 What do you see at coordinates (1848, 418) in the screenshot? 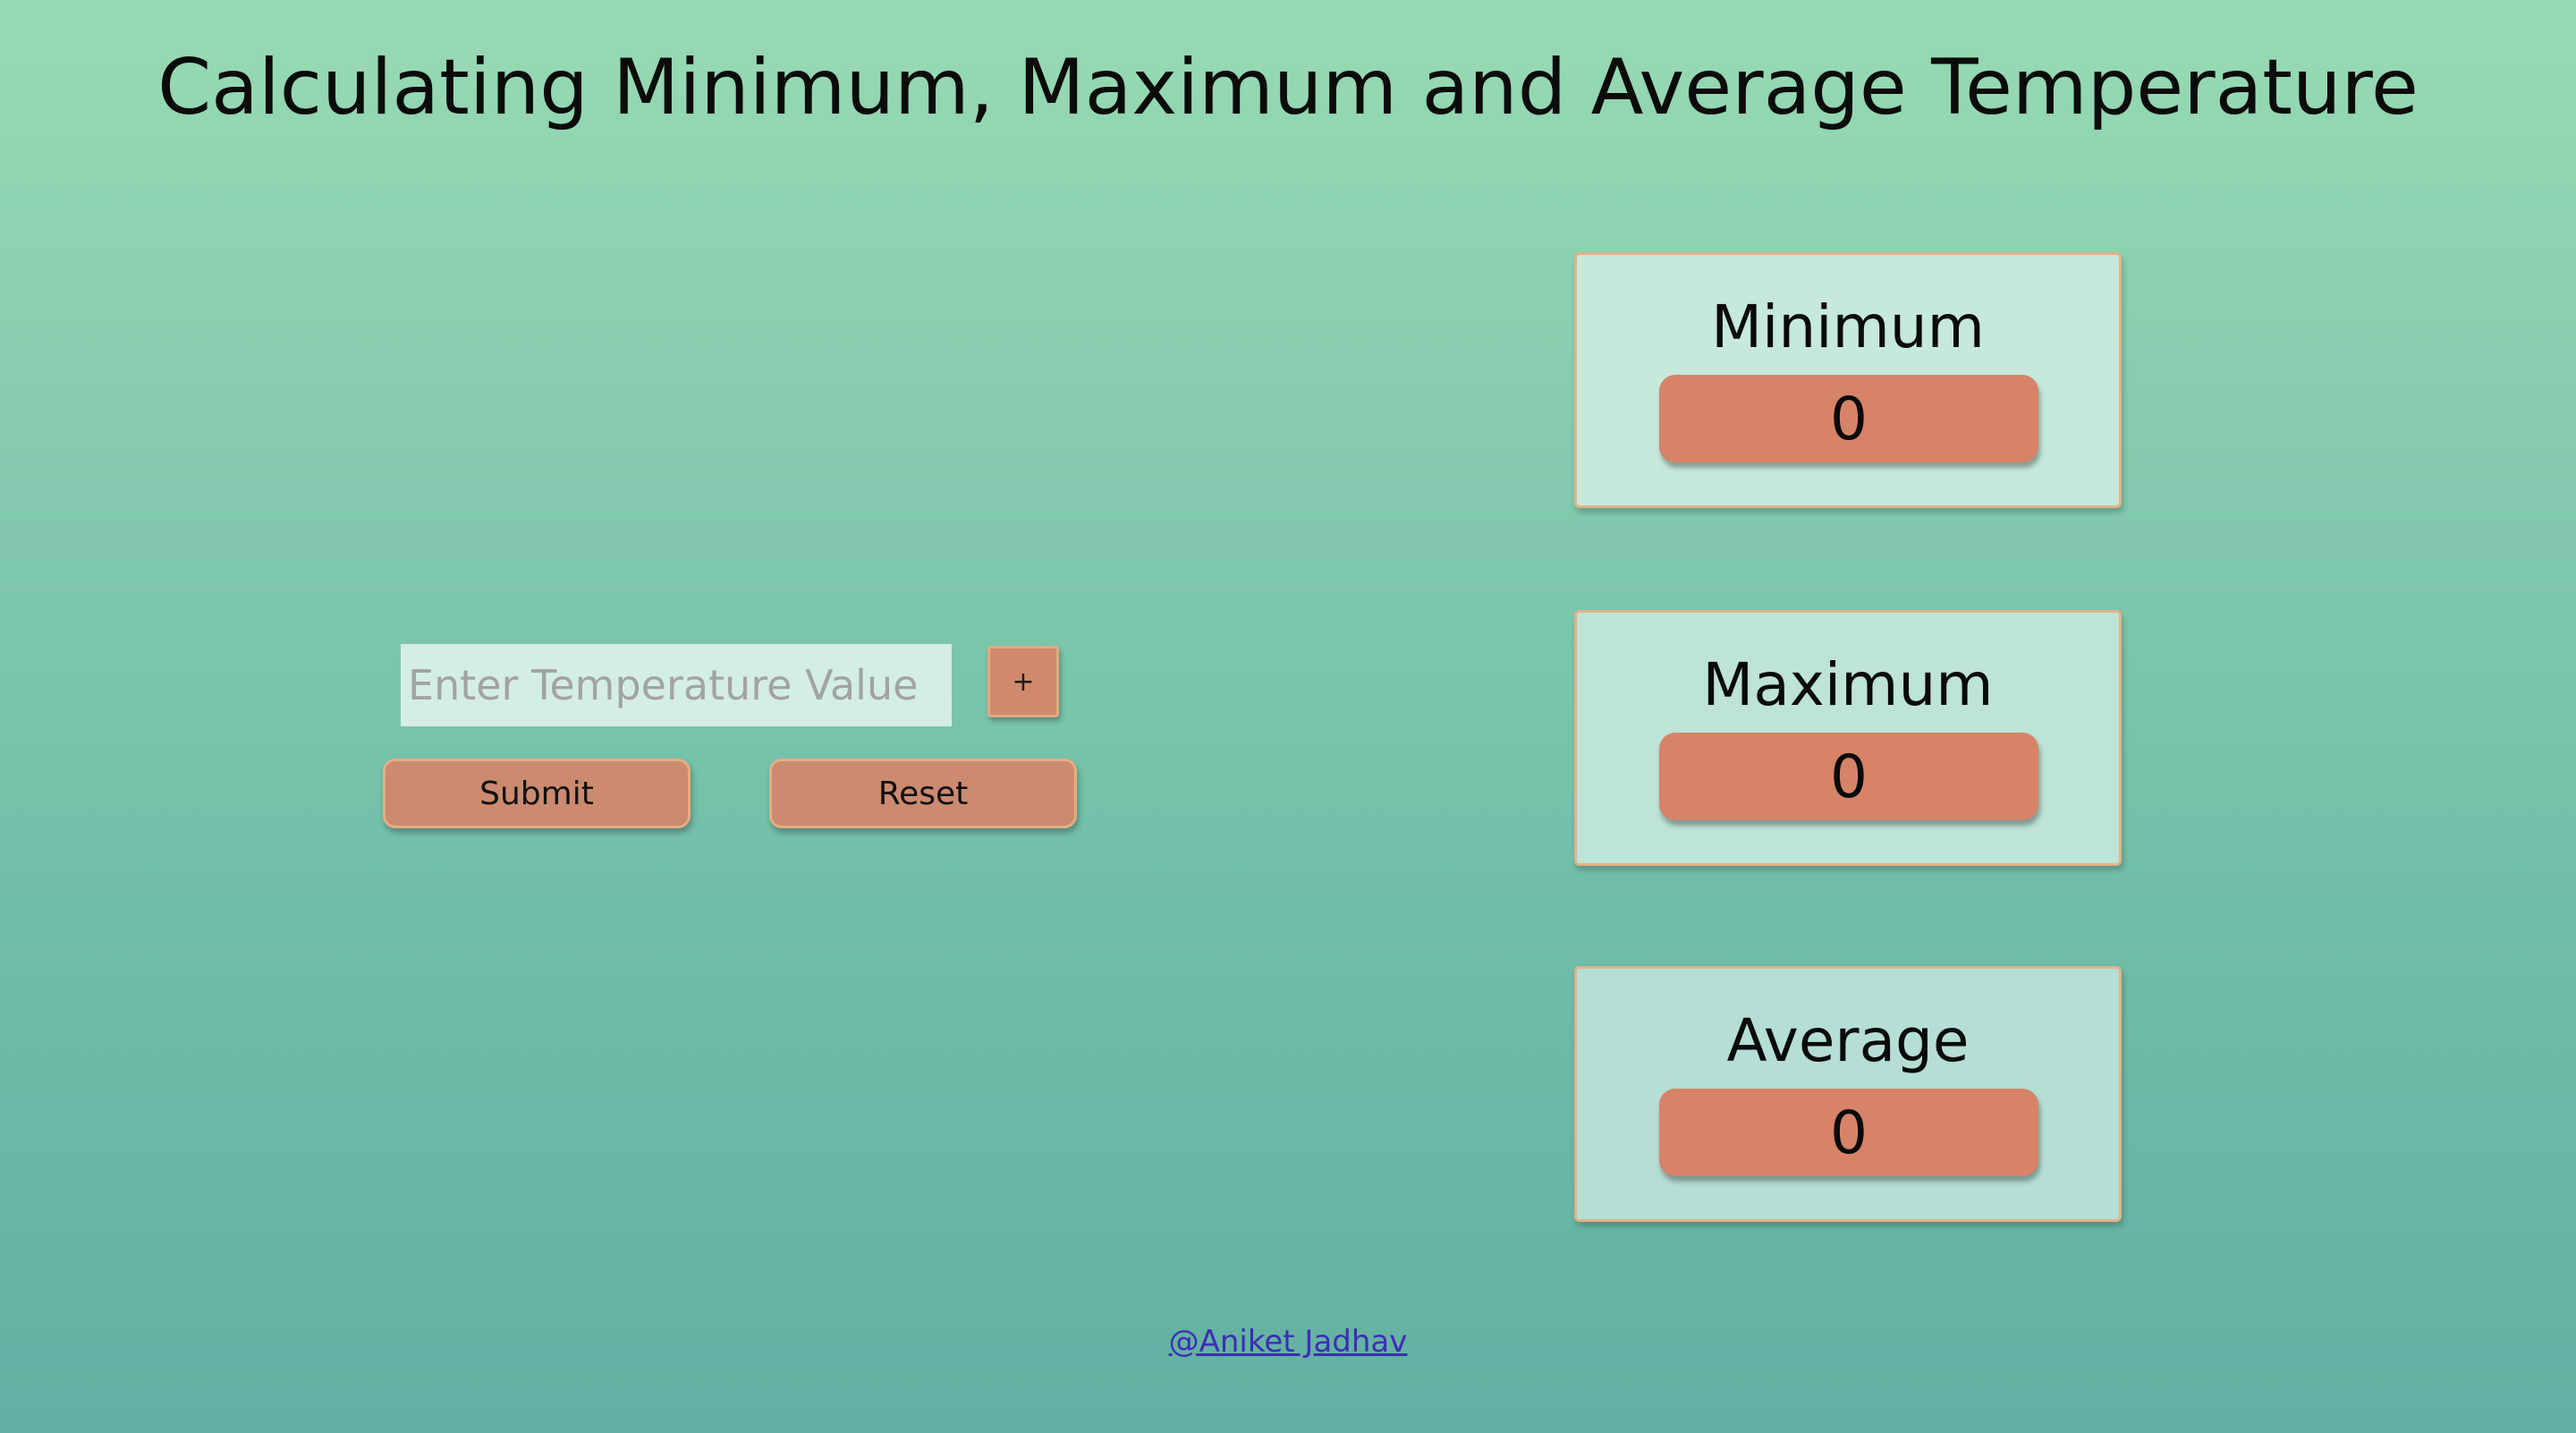
I see `minimum-value: 0` at bounding box center [1848, 418].